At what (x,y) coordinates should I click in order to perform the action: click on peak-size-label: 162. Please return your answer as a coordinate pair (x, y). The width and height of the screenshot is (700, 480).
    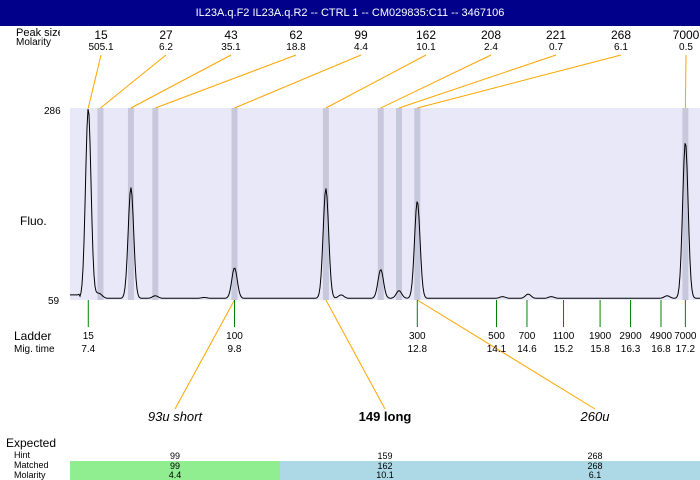
    Looking at the image, I should click on (426, 35).